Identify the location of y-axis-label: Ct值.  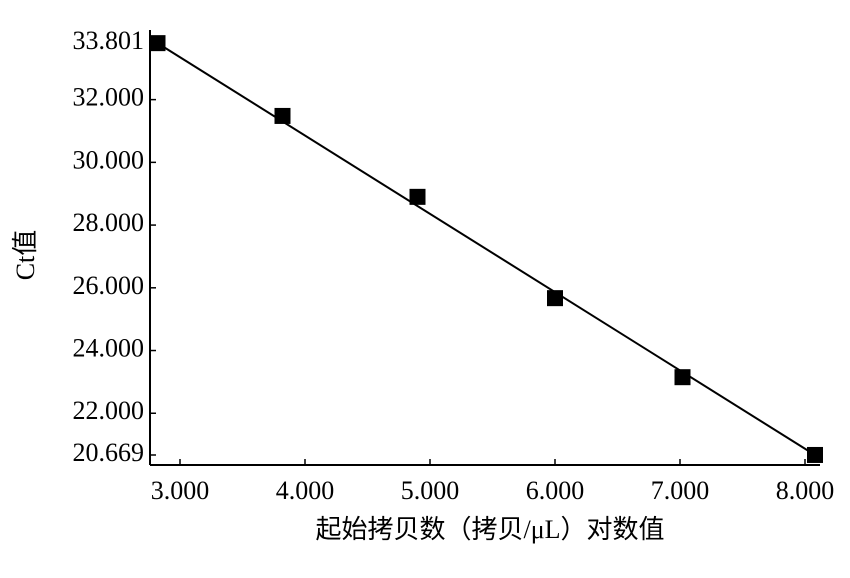
(25, 255).